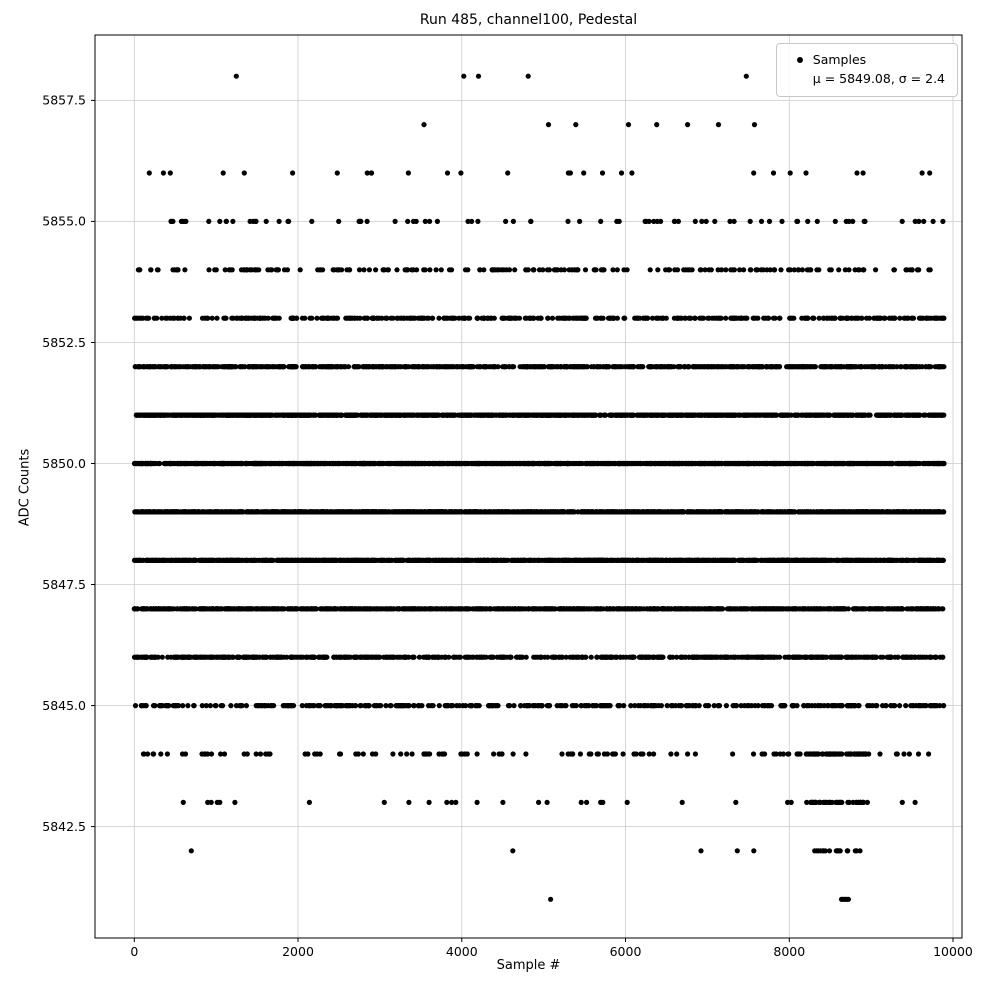  What do you see at coordinates (528, 20) in the screenshot?
I see `plot-title: Run 485, channel100, Pedestal` at bounding box center [528, 20].